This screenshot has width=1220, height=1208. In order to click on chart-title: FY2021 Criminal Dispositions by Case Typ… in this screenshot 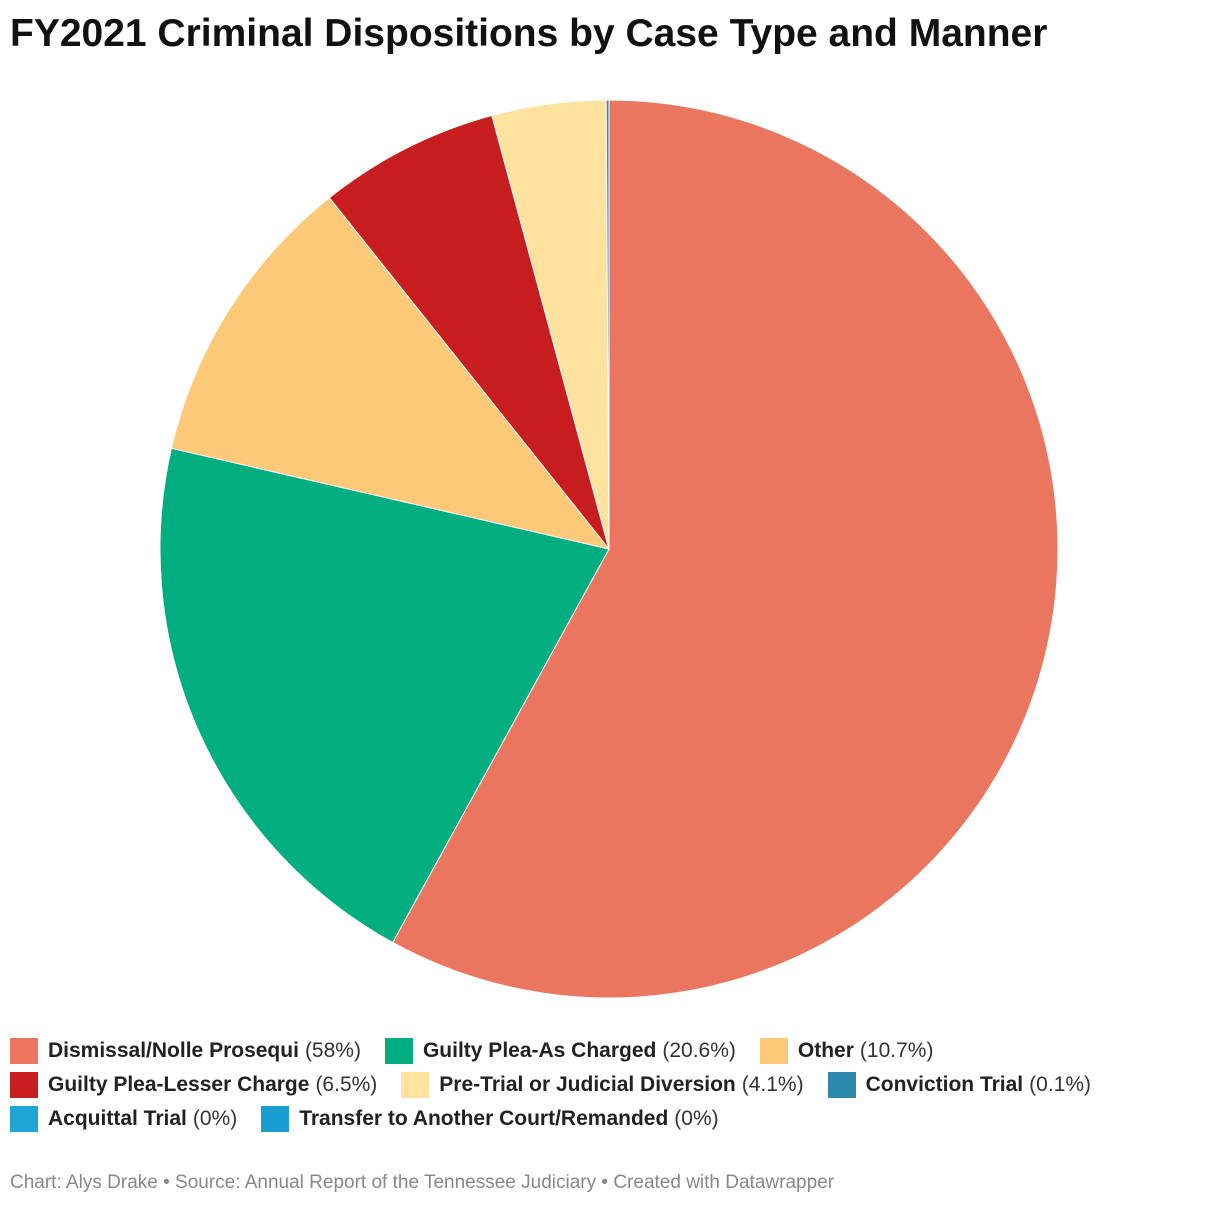, I will do `click(529, 33)`.